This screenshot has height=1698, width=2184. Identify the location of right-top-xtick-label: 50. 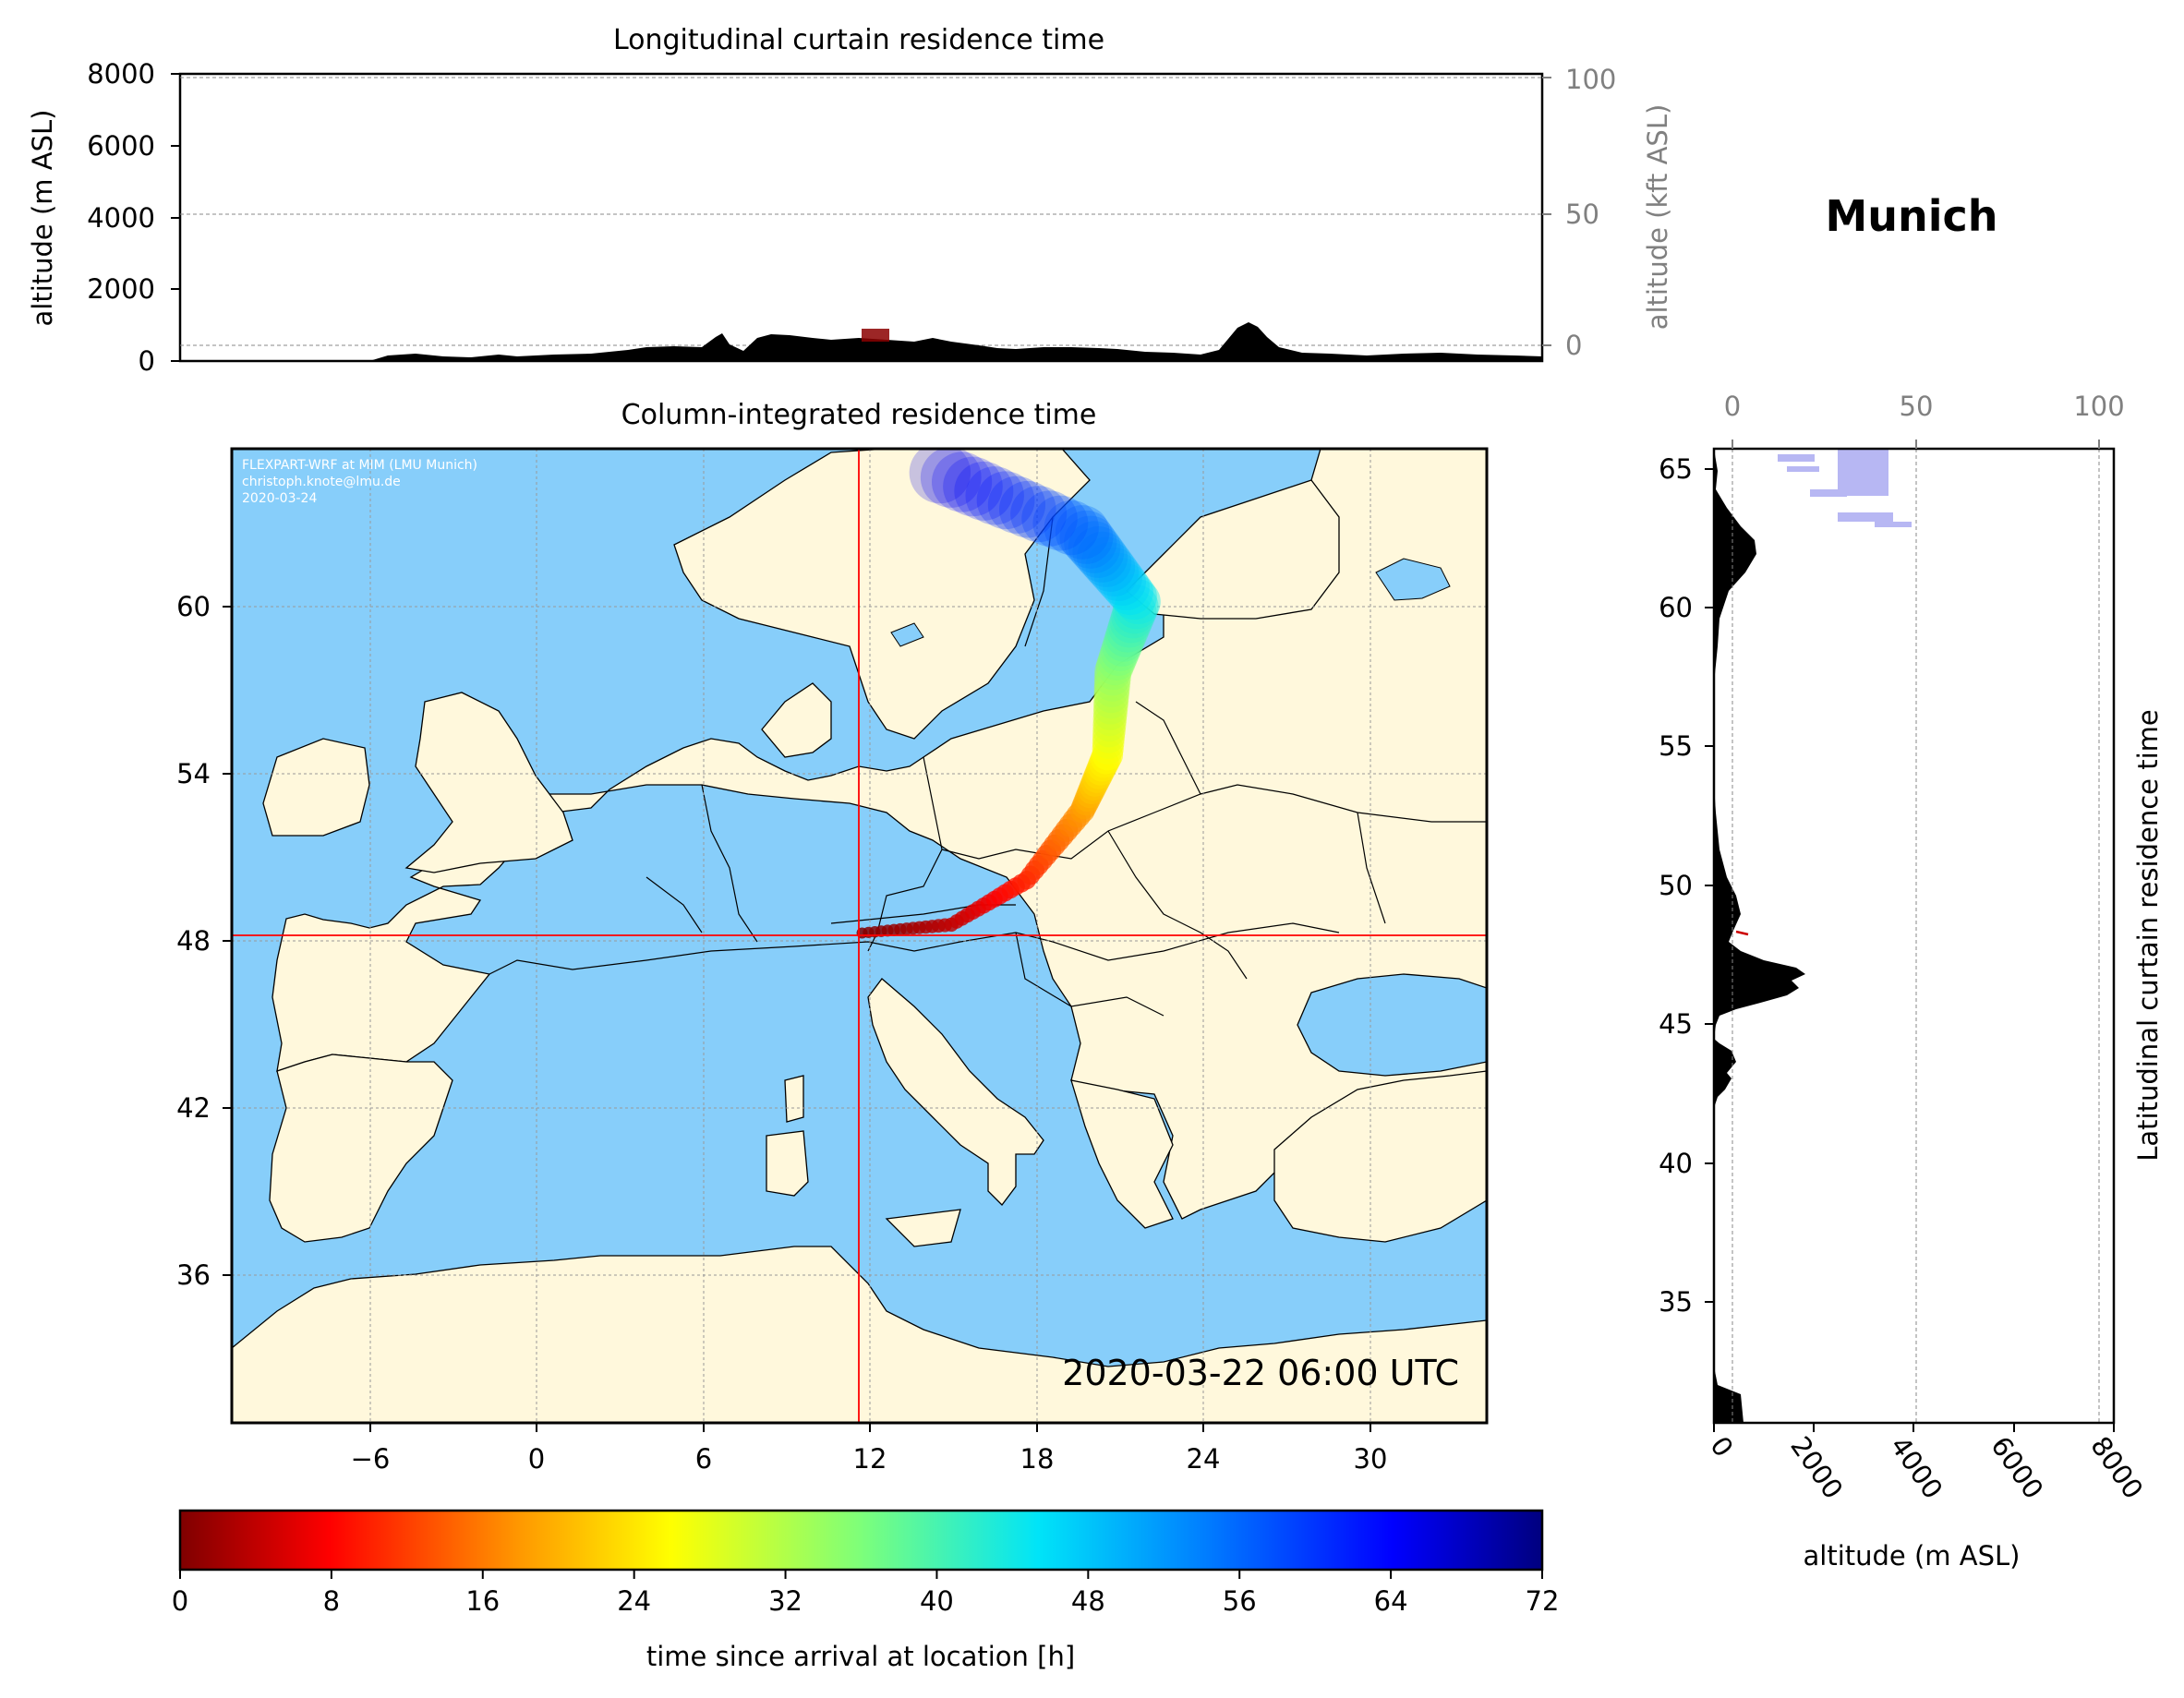
(1917, 406).